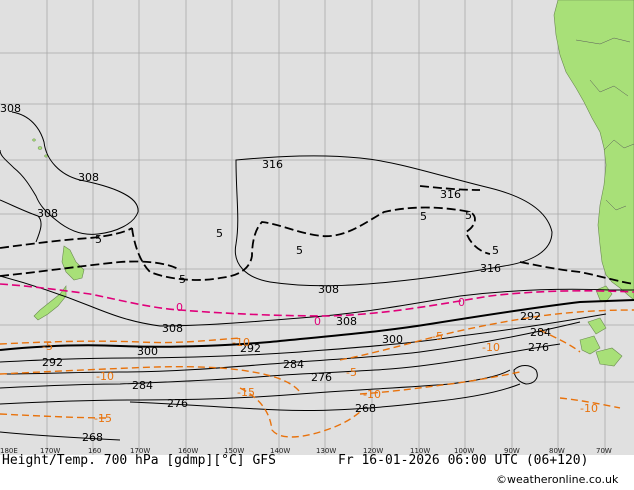  Describe the element at coordinates (463, 460) in the screenshot. I see `valid-time: Fr 16-01-2026 06:00 UTC (06+120)` at that location.